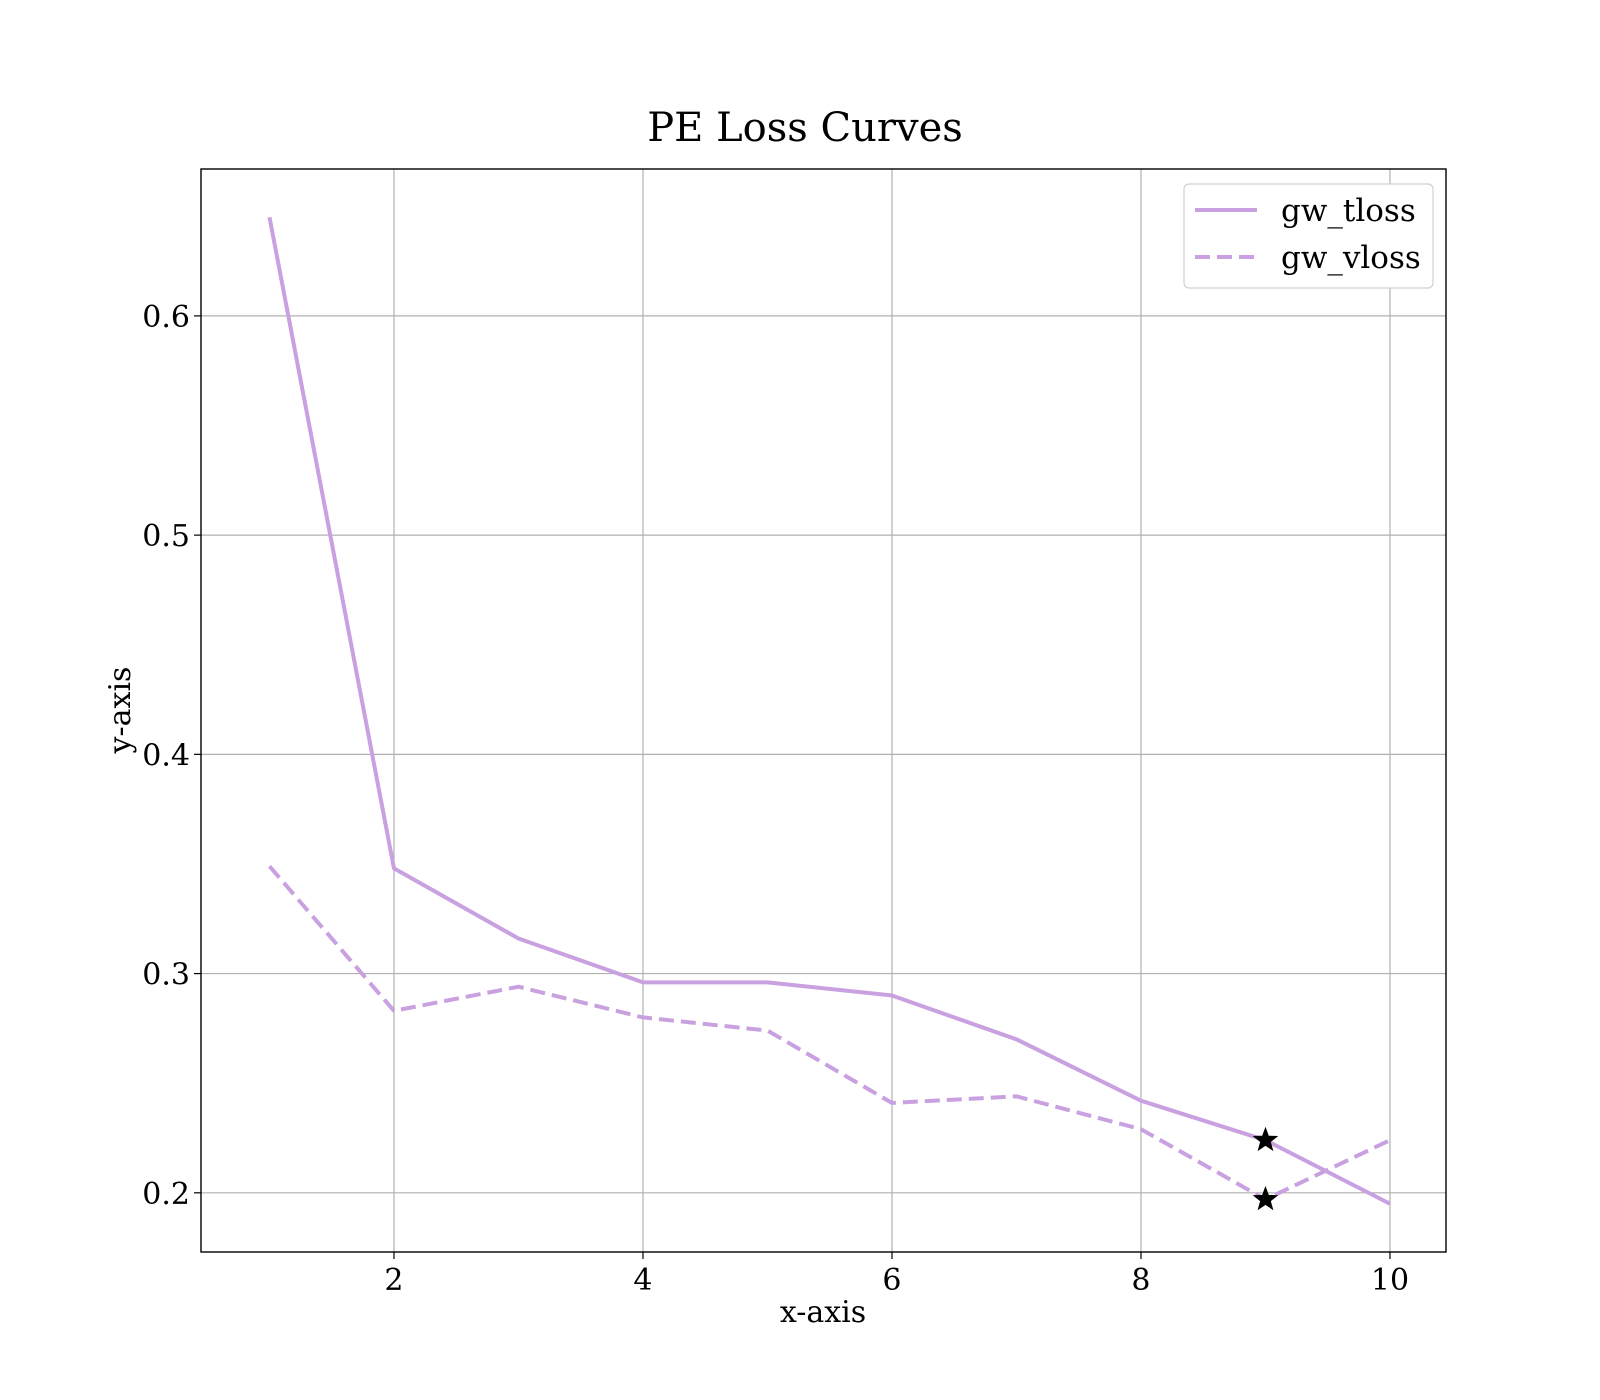  Describe the element at coordinates (1265, 1198) in the screenshot. I see `best-point-star-gw-vloss` at that location.